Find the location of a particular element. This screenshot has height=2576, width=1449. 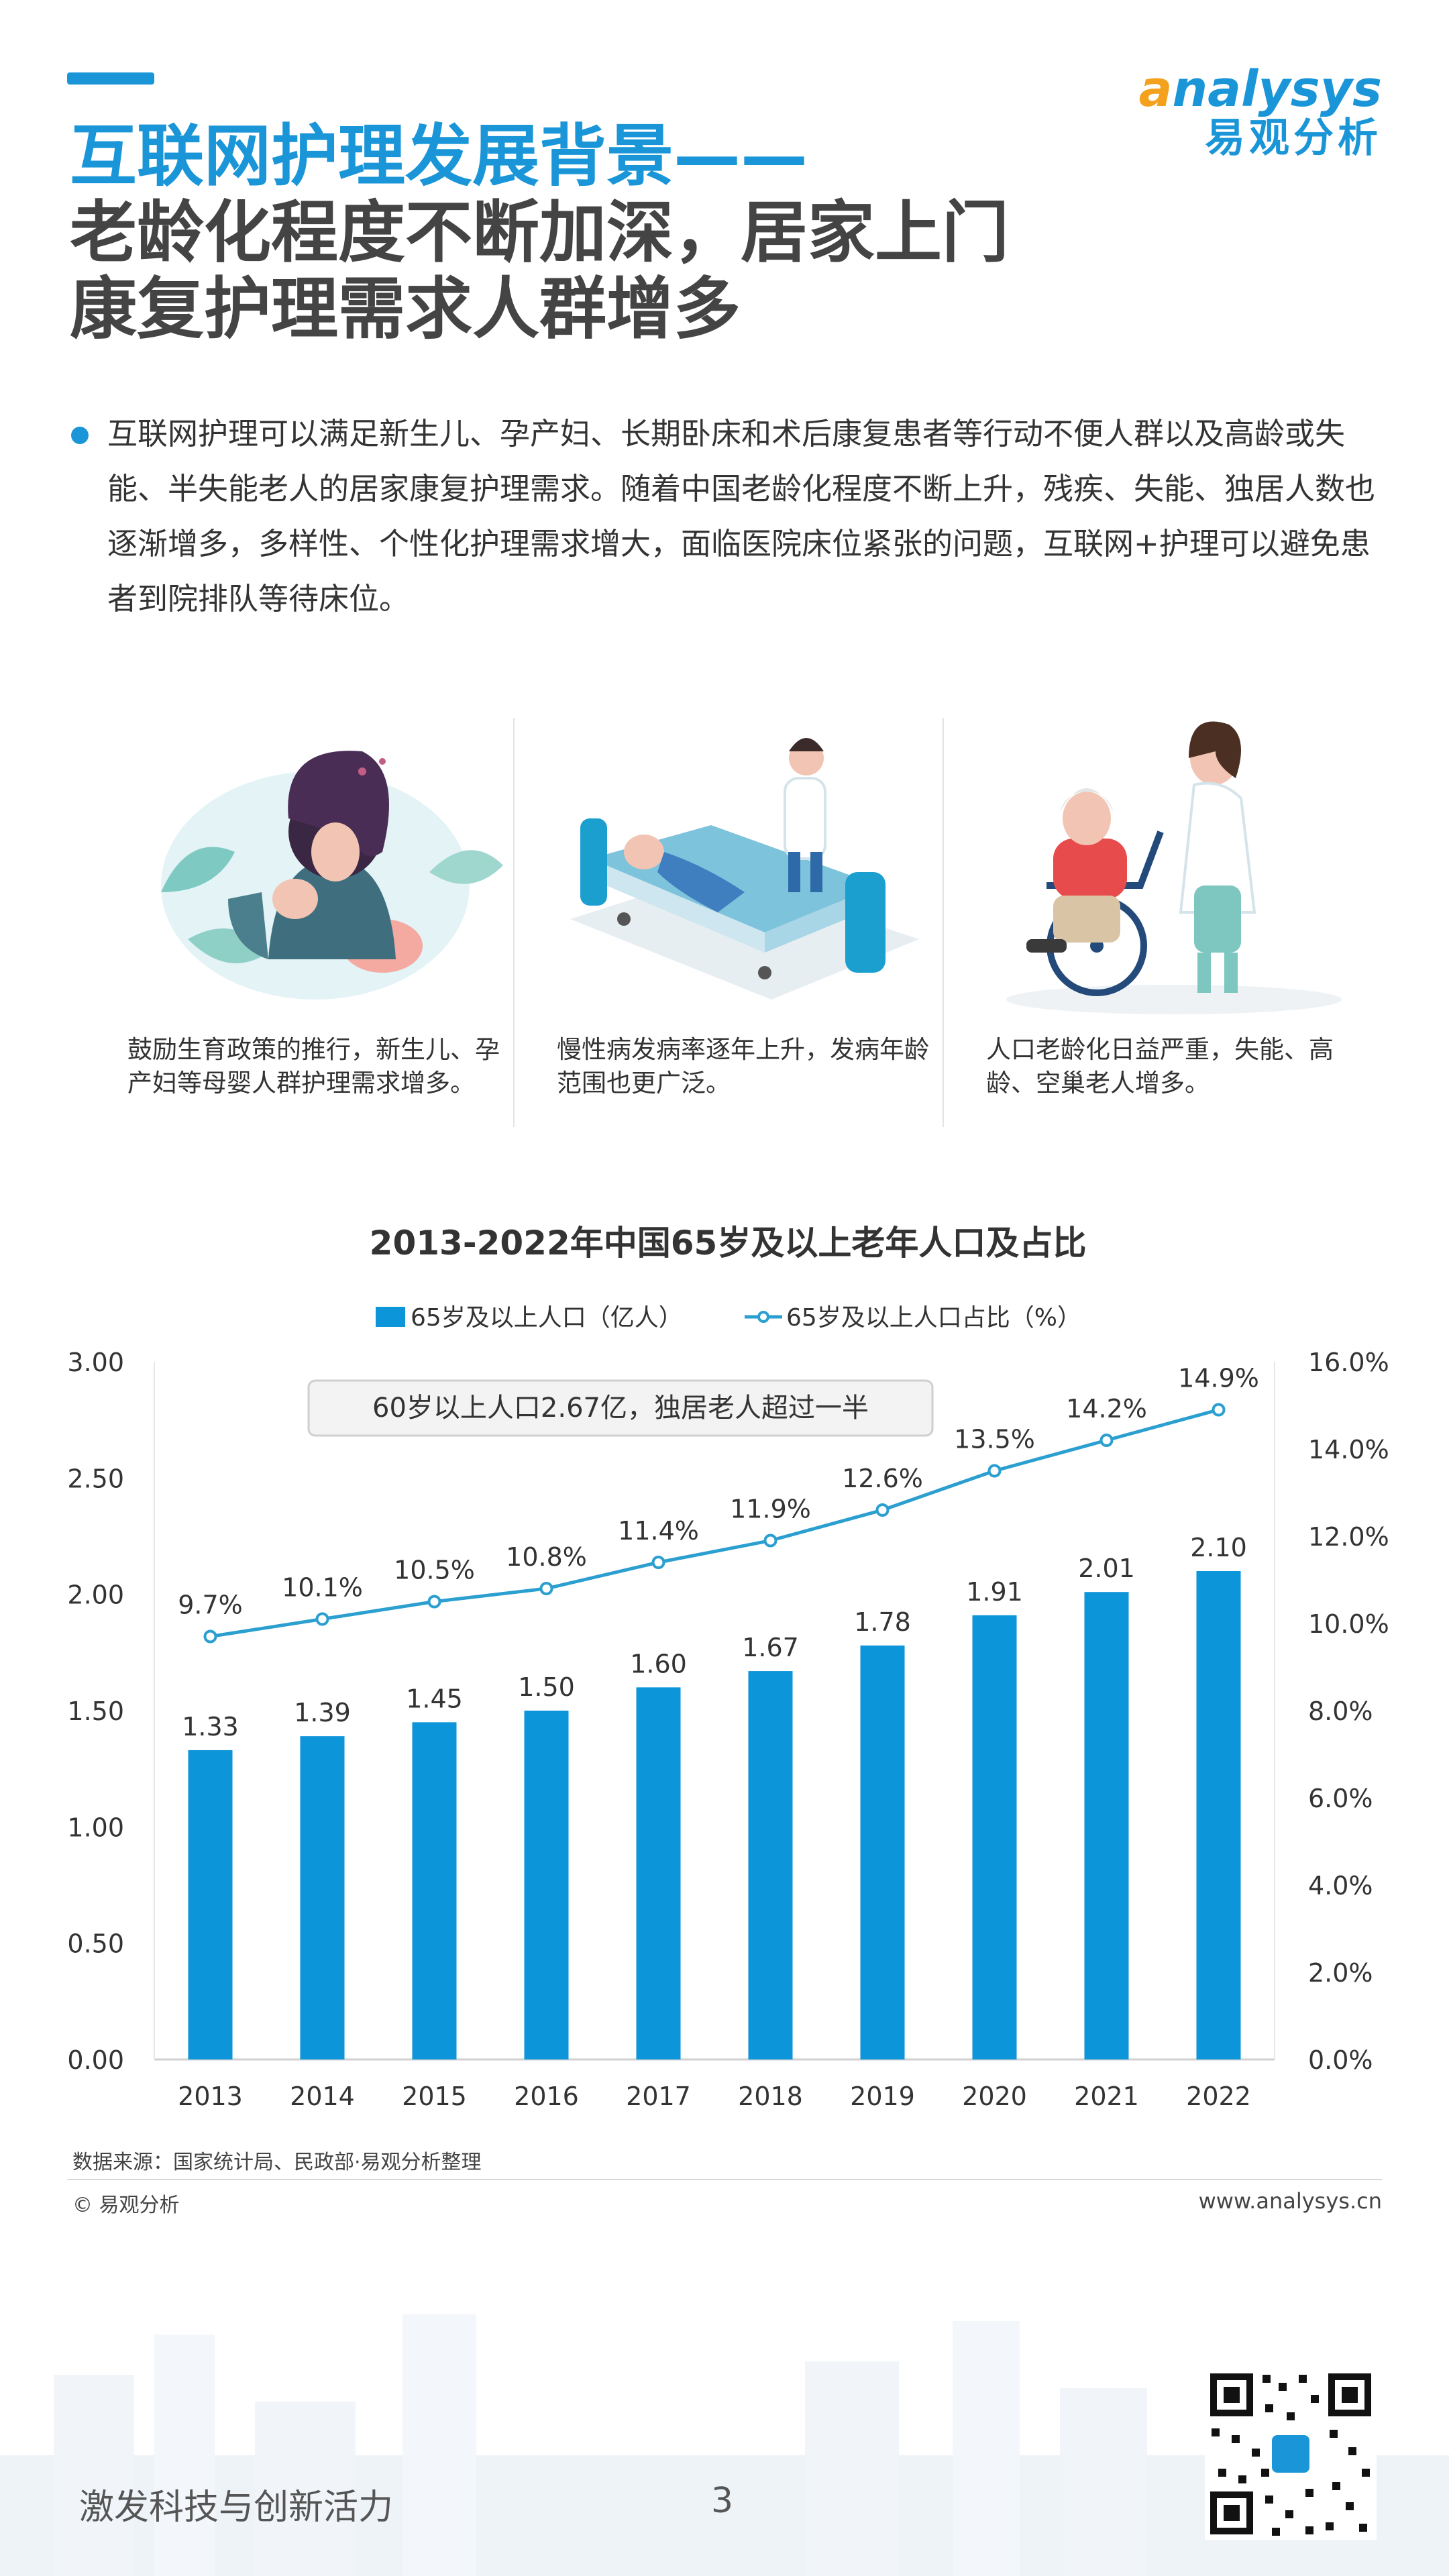

bar-value-label: 1.39 is located at coordinates (322, 1712).